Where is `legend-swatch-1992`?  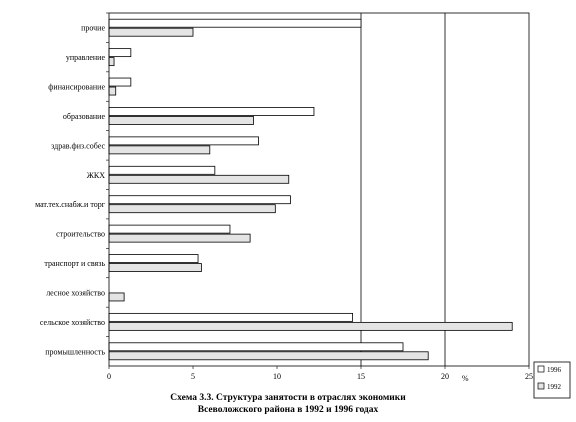
legend-swatch-1992 is located at coordinates (541, 386).